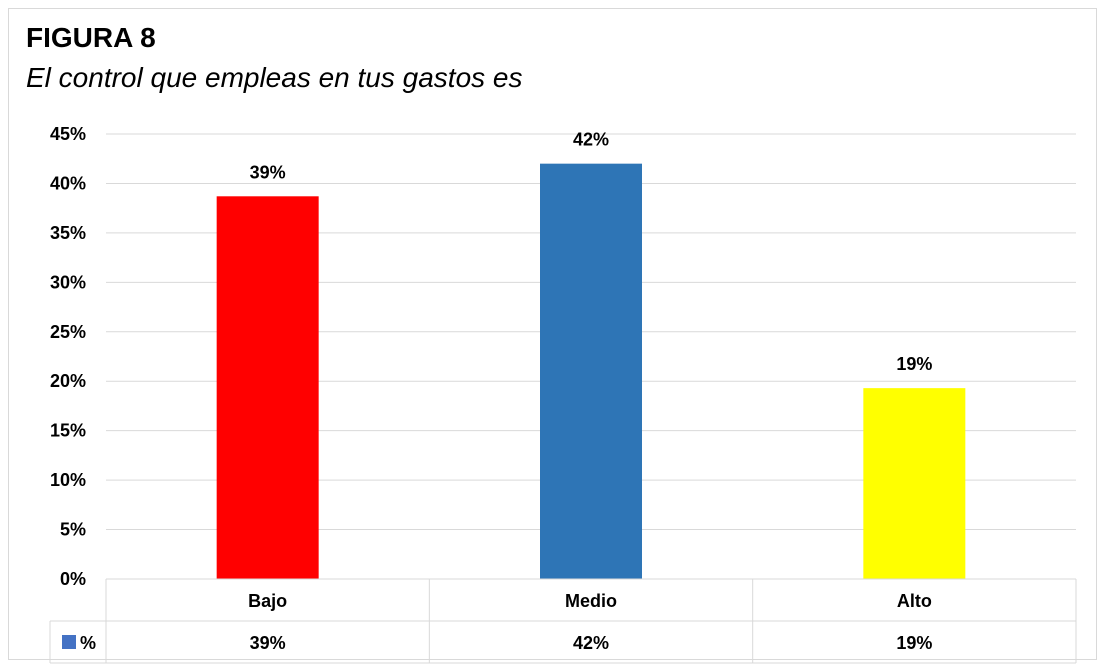  I want to click on x-tick-label: Medio, so click(591, 601).